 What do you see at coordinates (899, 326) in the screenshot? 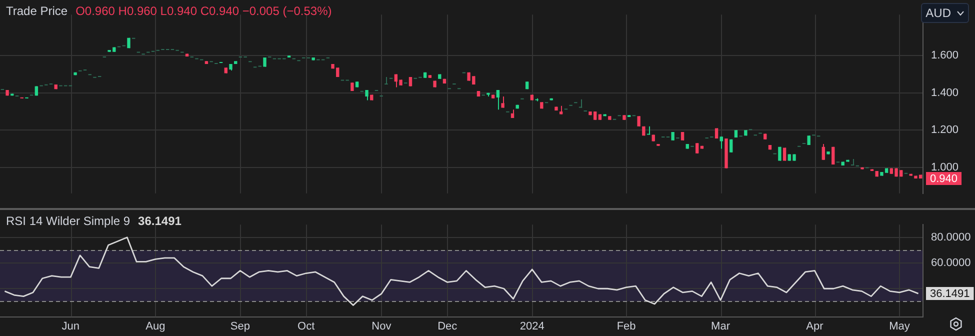
I see `x-tick-label: May` at bounding box center [899, 326].